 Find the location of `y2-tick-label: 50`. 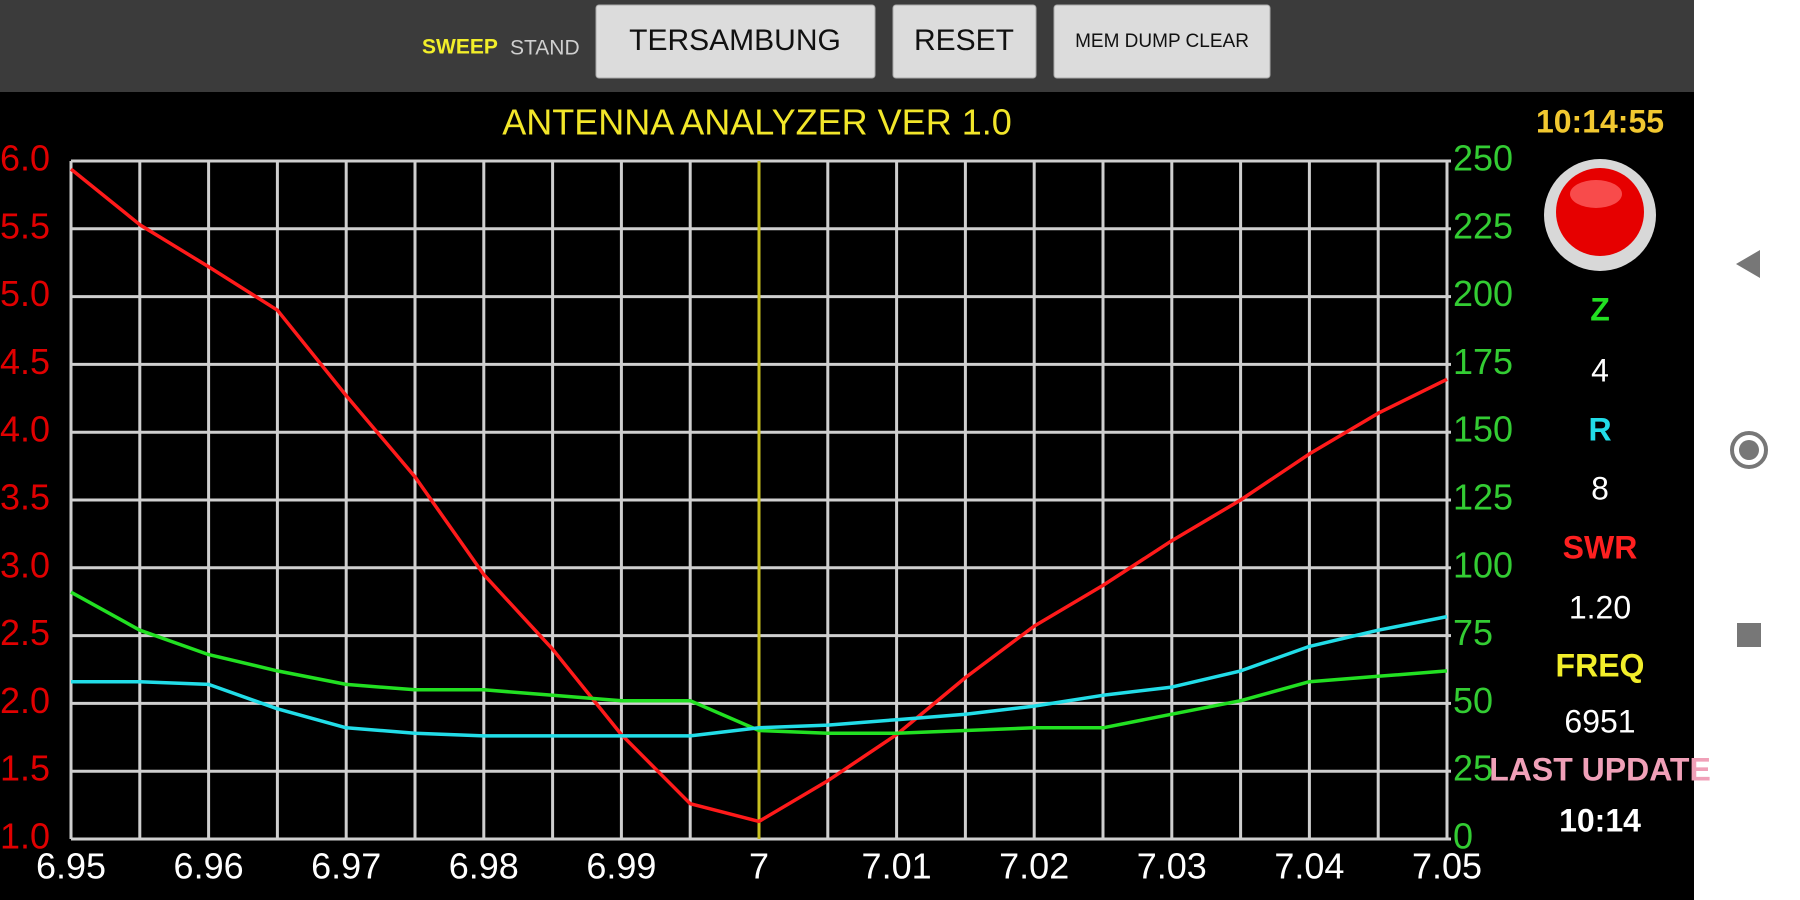

y2-tick-label: 50 is located at coordinates (1473, 700).